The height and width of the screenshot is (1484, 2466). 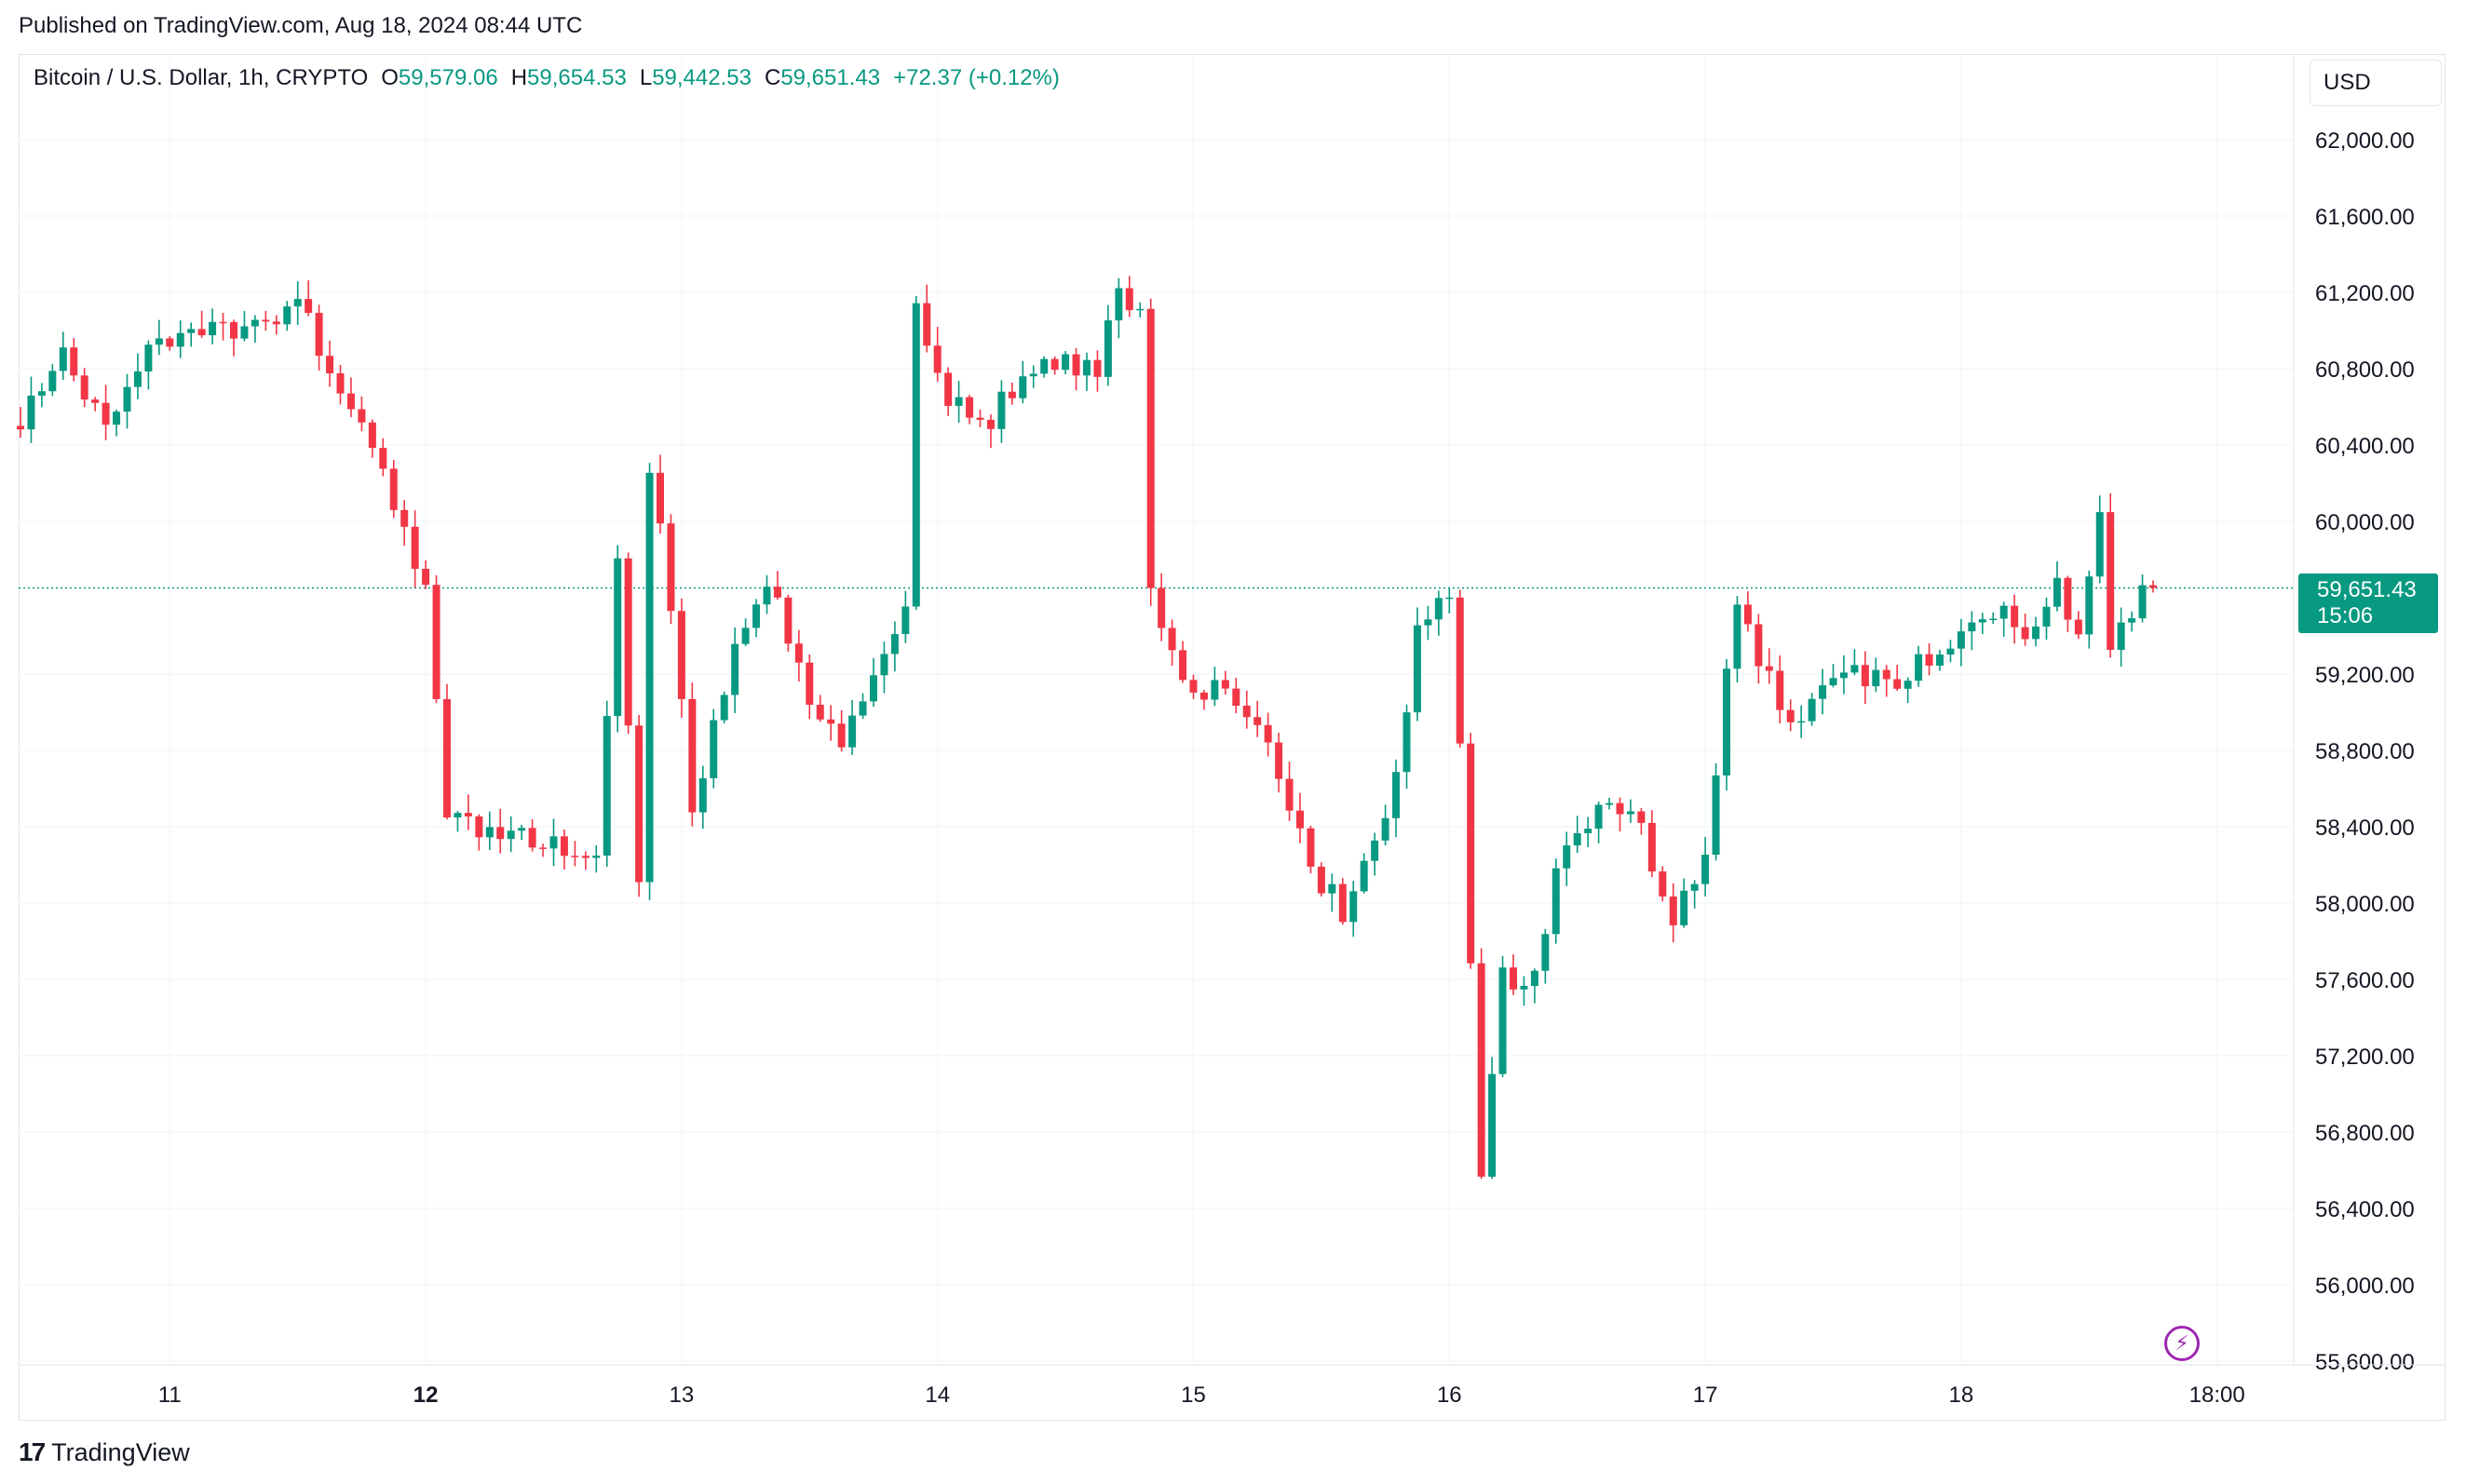 I want to click on x-tick-label: 11, so click(x=170, y=1395).